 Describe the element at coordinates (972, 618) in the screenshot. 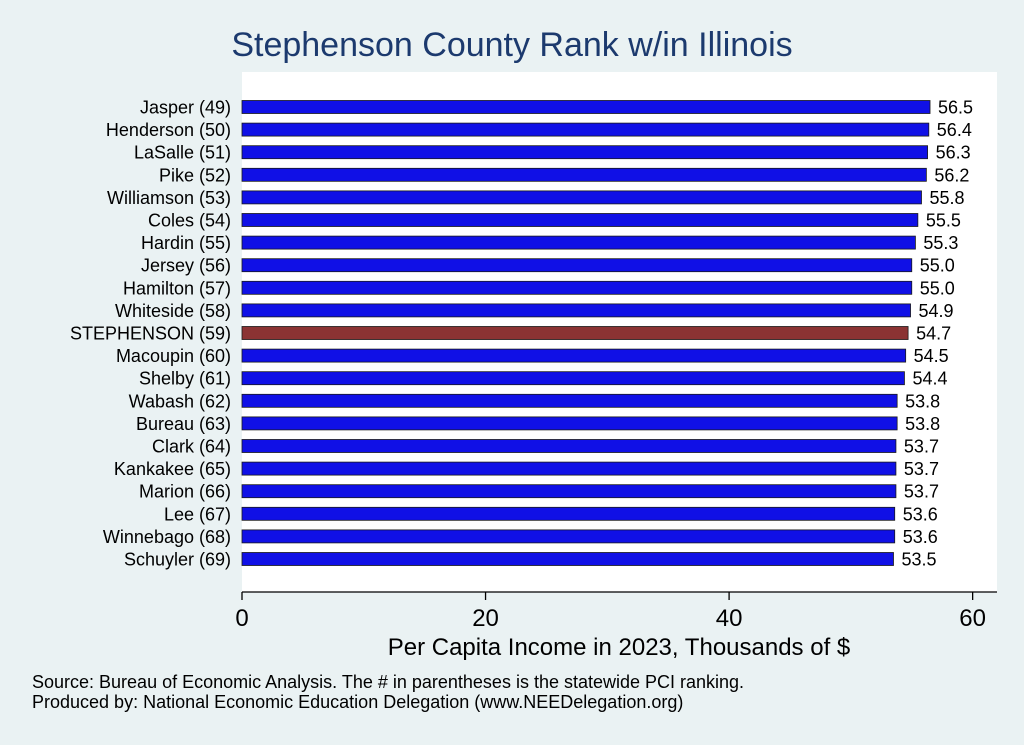

I see `x-tick-label: 60` at that location.